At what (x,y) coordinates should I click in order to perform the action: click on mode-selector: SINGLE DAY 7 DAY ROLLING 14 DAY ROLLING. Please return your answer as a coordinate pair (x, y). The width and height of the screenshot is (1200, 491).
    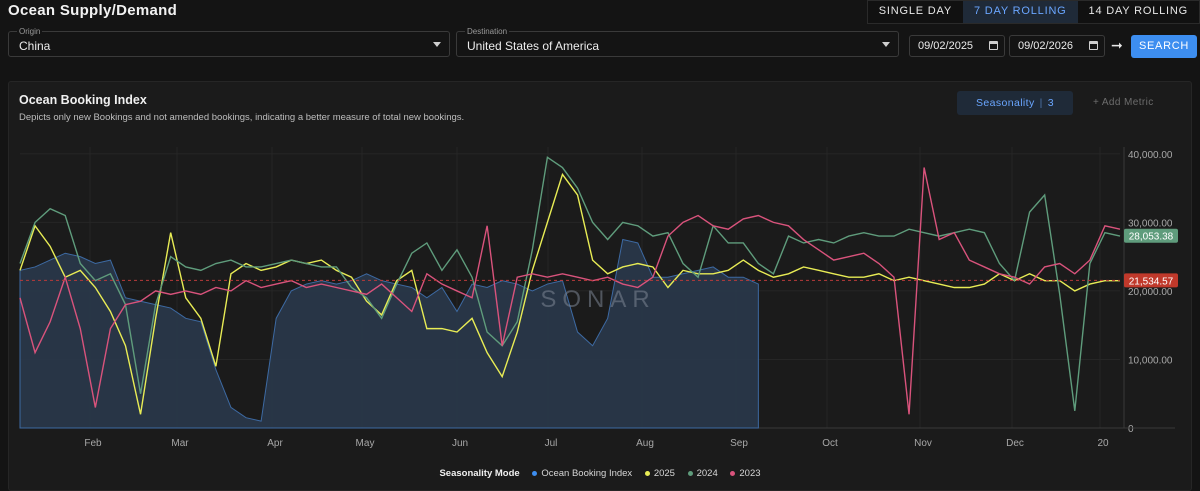
    Looking at the image, I should click on (1033, 12).